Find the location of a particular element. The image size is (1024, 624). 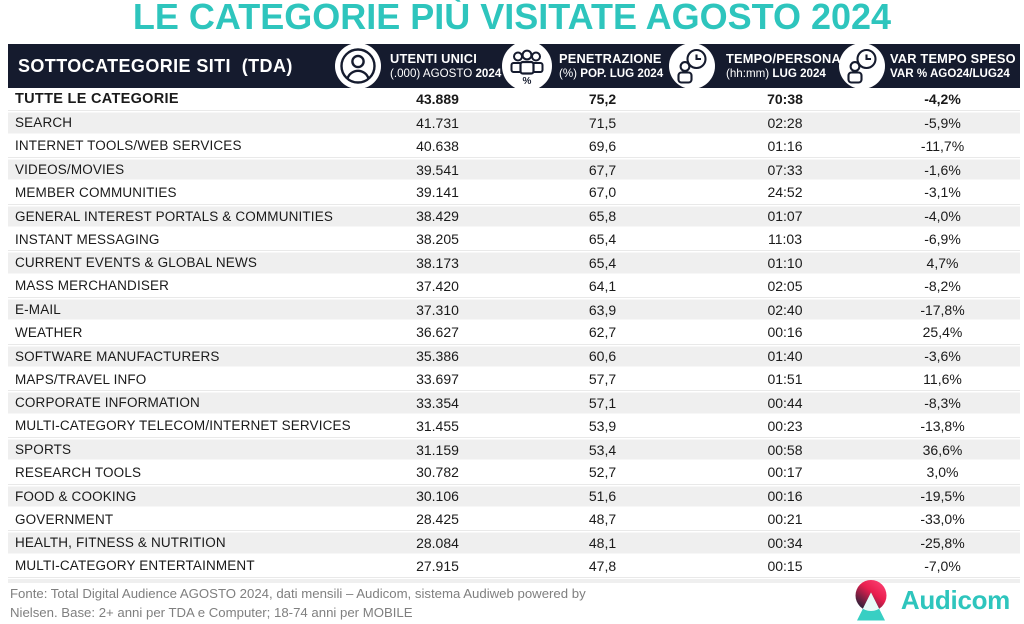

unique-users-cell: 33.697 is located at coordinates (437, 379).